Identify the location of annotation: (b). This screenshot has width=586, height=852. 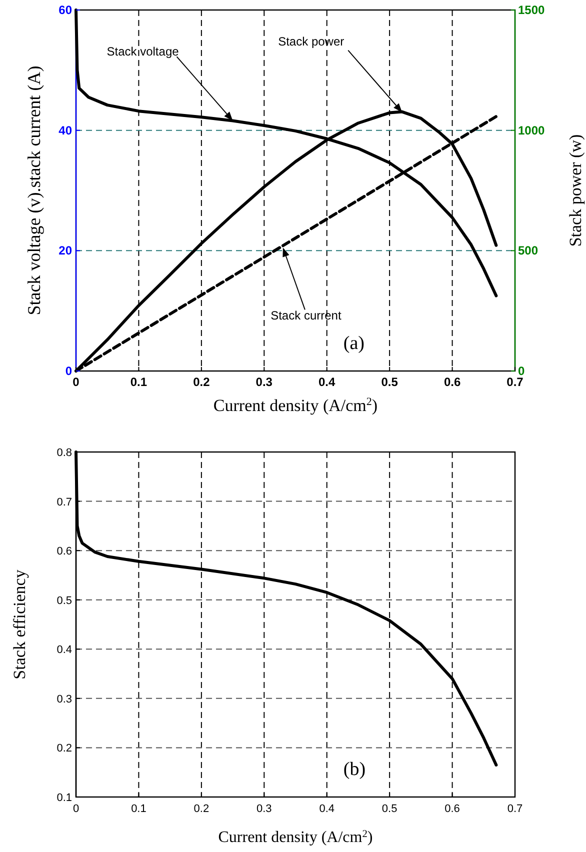
(354, 769).